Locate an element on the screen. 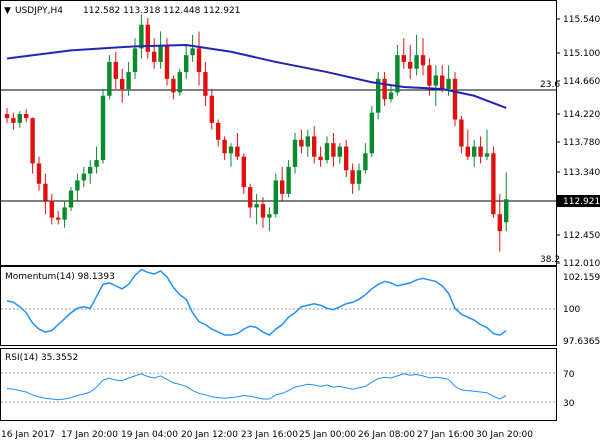 The height and width of the screenshot is (447, 600). price-tick-label: 114.660 is located at coordinates (581, 82).